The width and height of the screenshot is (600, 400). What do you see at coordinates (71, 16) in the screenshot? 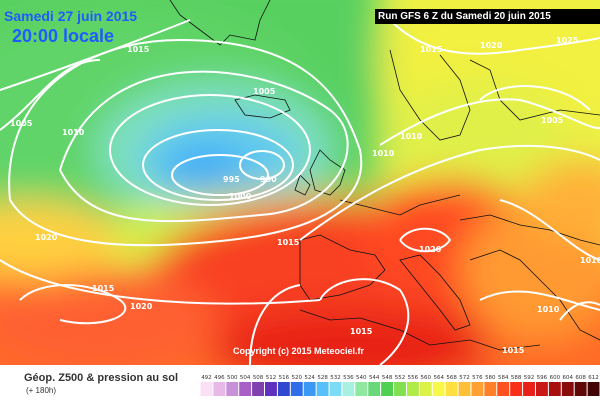
I see `forecast-date: Samedi 27 juin 2015` at bounding box center [71, 16].